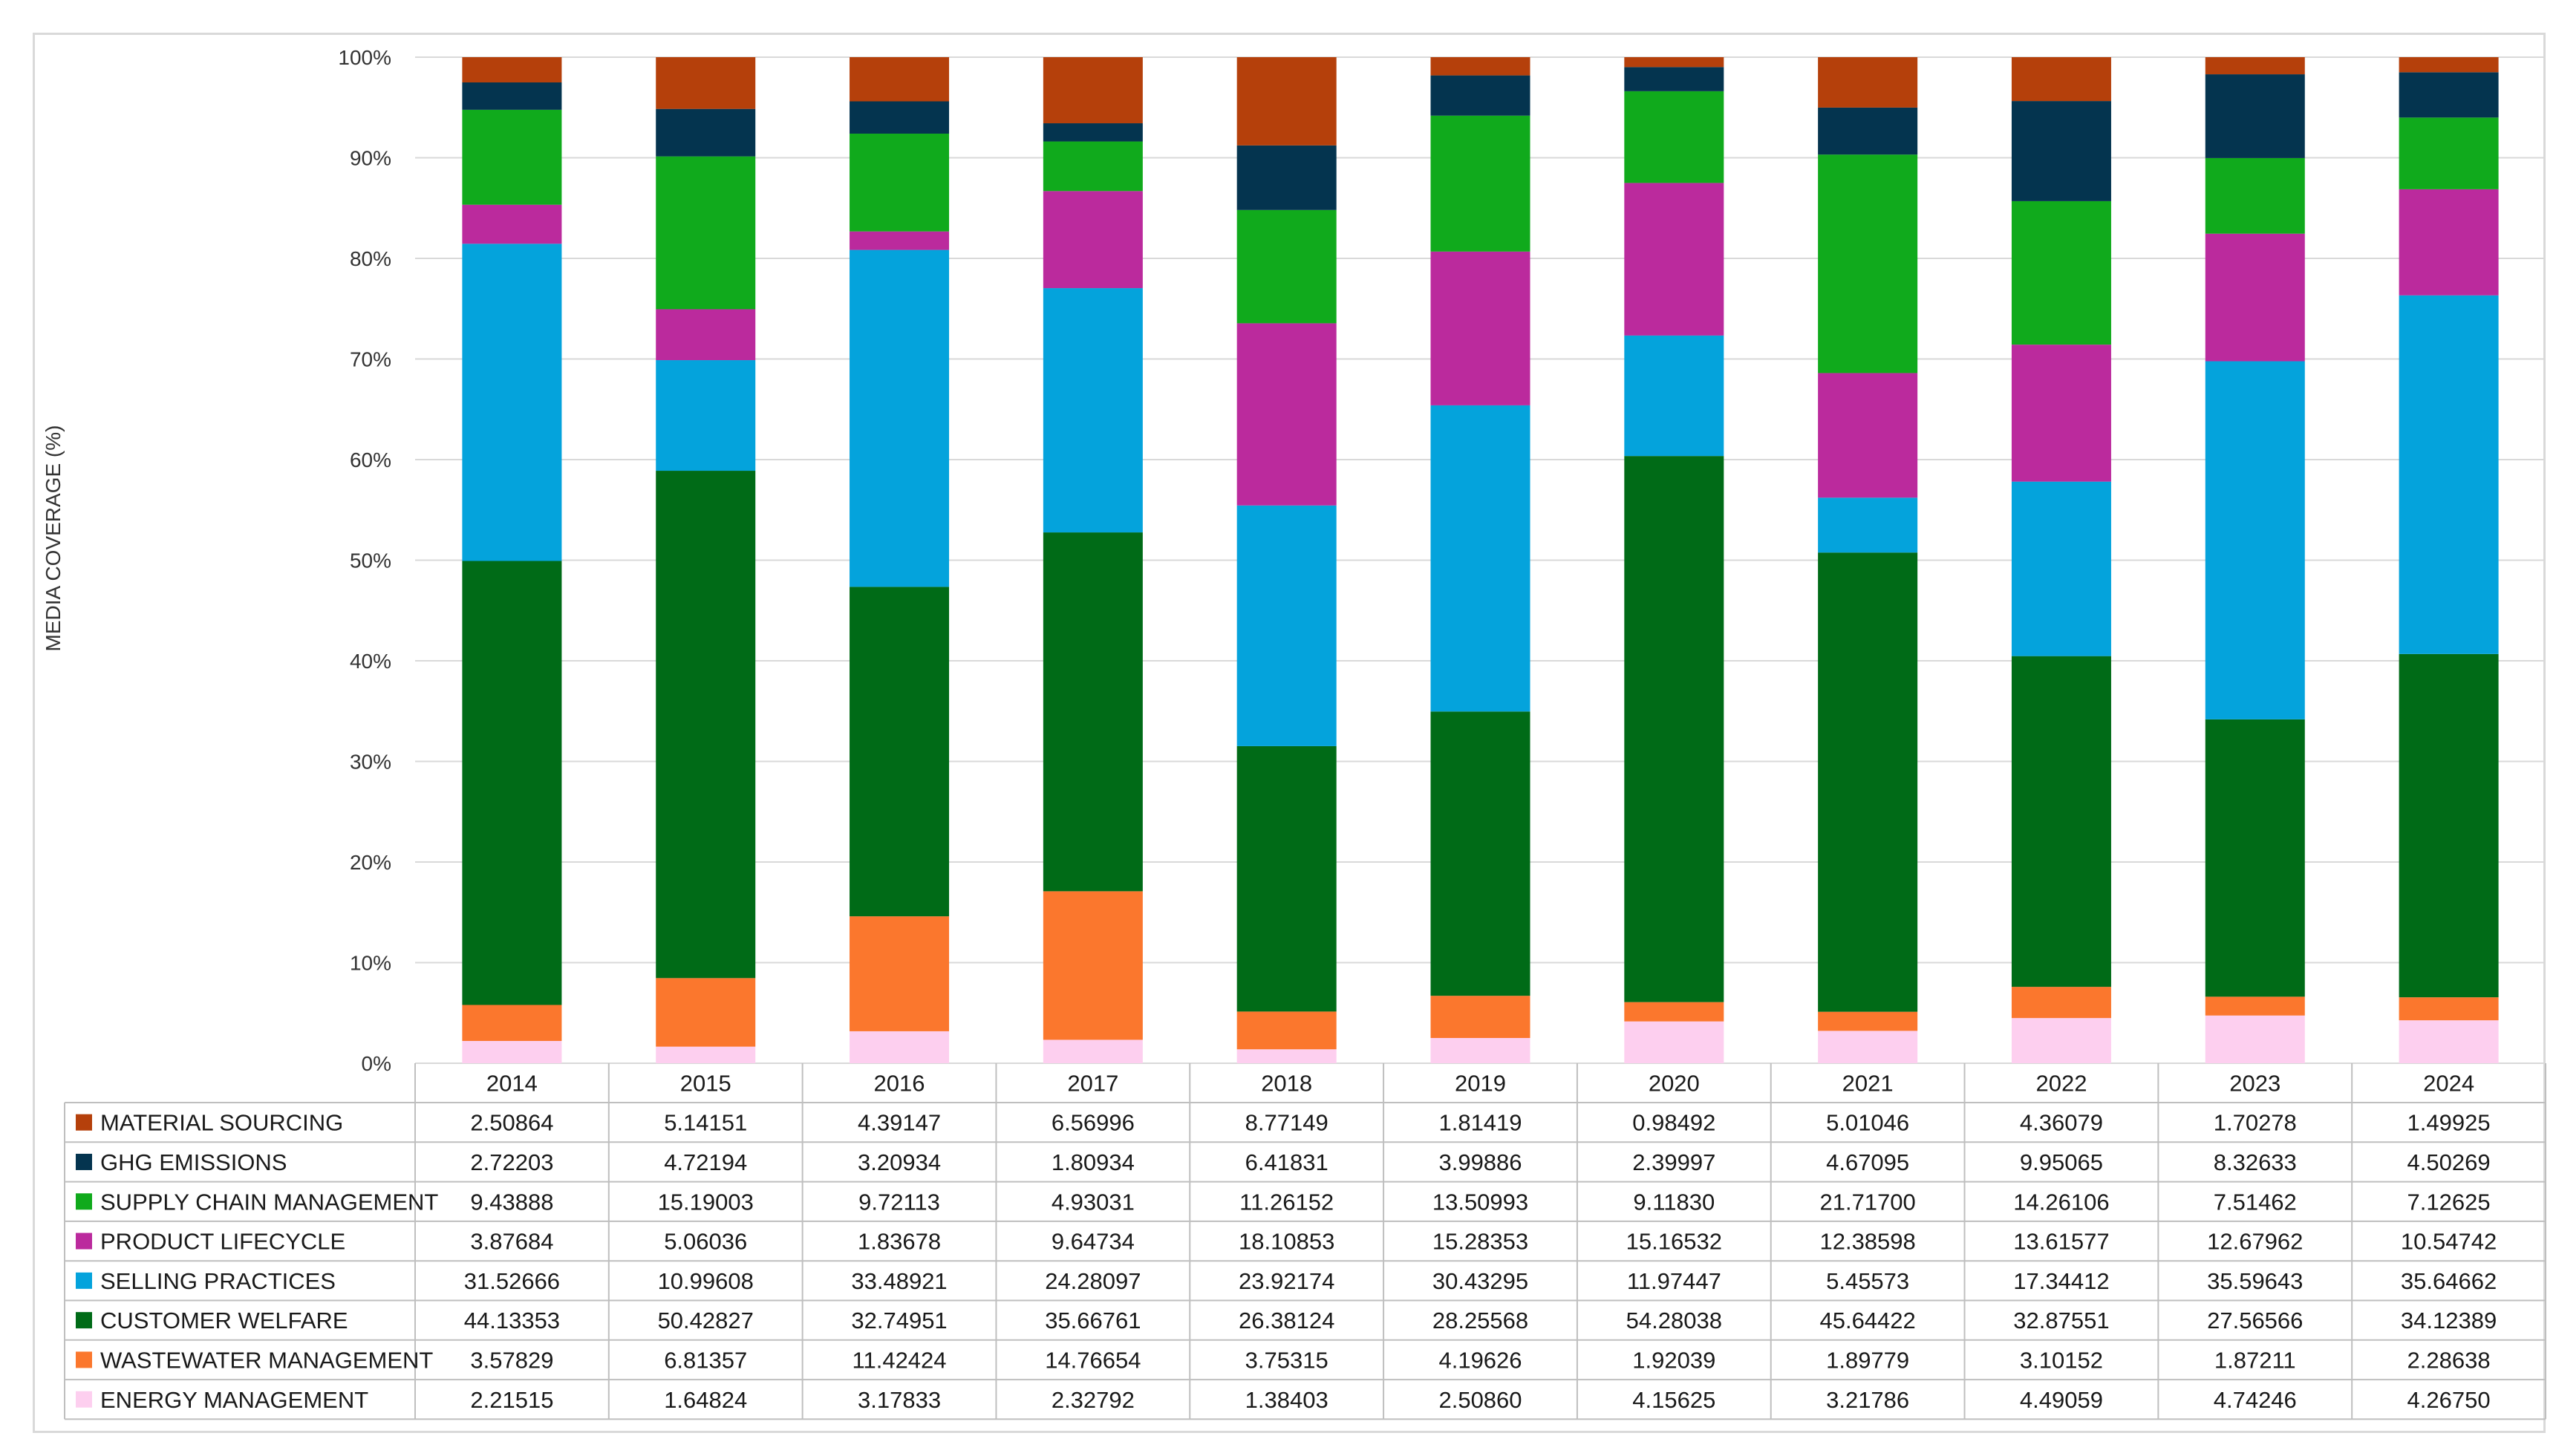  Describe the element at coordinates (2061, 1281) in the screenshot. I see `table-cell: 17.34412` at that location.